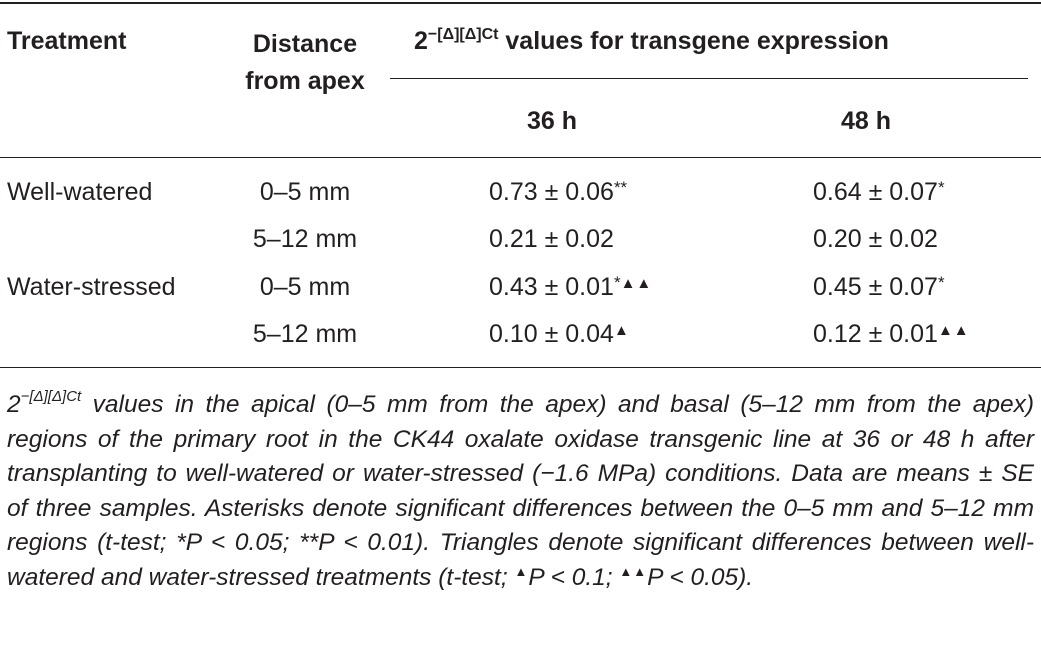 The height and width of the screenshot is (648, 1041). I want to click on asterisk-48h-row1: *, so click(941, 187).